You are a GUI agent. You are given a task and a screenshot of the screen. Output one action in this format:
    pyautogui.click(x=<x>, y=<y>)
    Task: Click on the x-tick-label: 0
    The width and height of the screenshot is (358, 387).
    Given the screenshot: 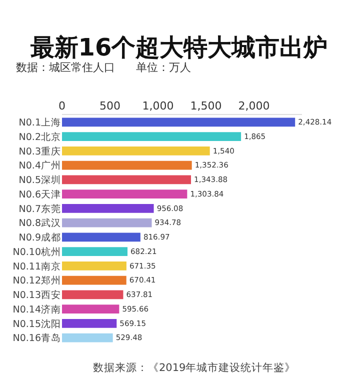 What is the action you would take?
    pyautogui.click(x=62, y=106)
    